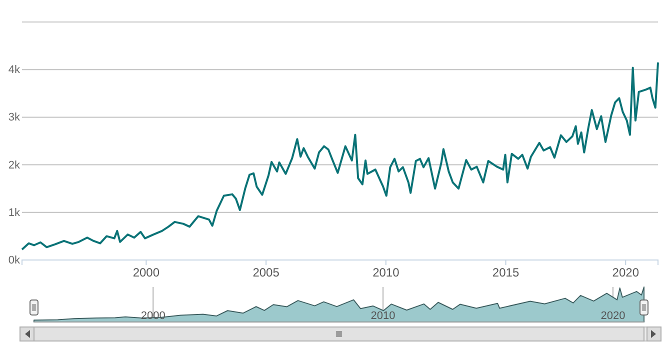 Image resolution: width=666 pixels, height=343 pixels. Describe the element at coordinates (14, 118) in the screenshot. I see `y-tick-label: 3k` at that location.